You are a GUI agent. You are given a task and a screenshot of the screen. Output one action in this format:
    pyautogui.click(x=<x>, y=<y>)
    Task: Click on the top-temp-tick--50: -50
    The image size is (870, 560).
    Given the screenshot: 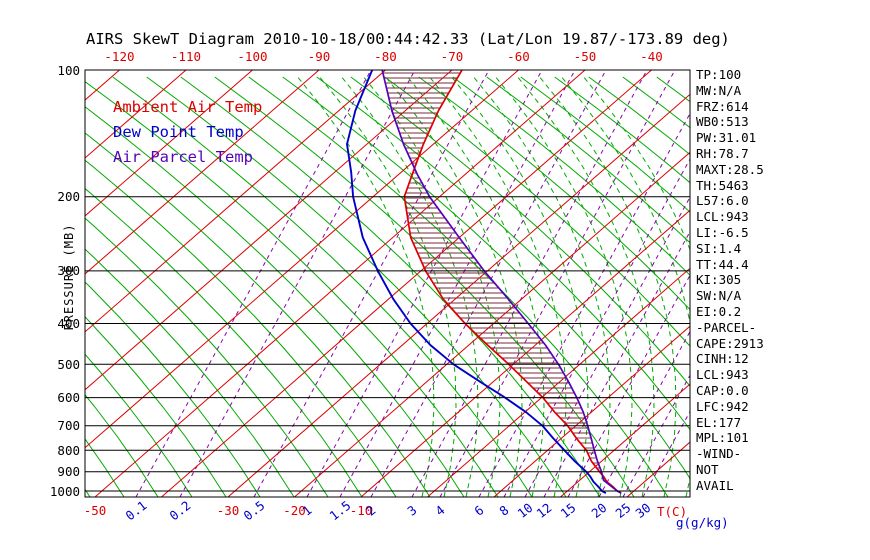 What is the action you would take?
    pyautogui.click(x=585, y=56)
    